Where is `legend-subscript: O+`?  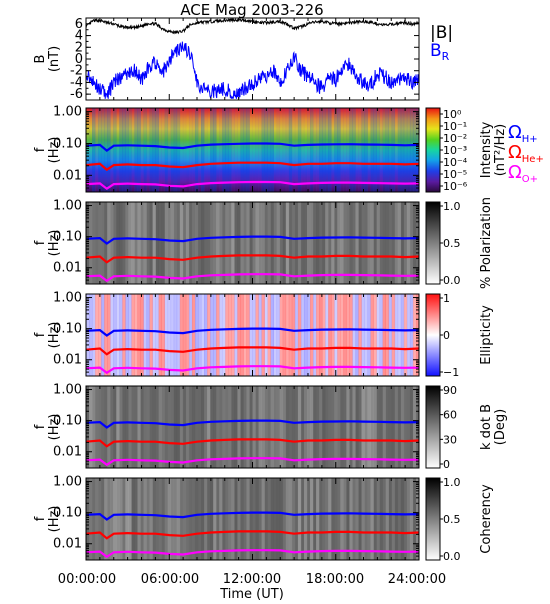 legend-subscript: O+ is located at coordinates (530, 179).